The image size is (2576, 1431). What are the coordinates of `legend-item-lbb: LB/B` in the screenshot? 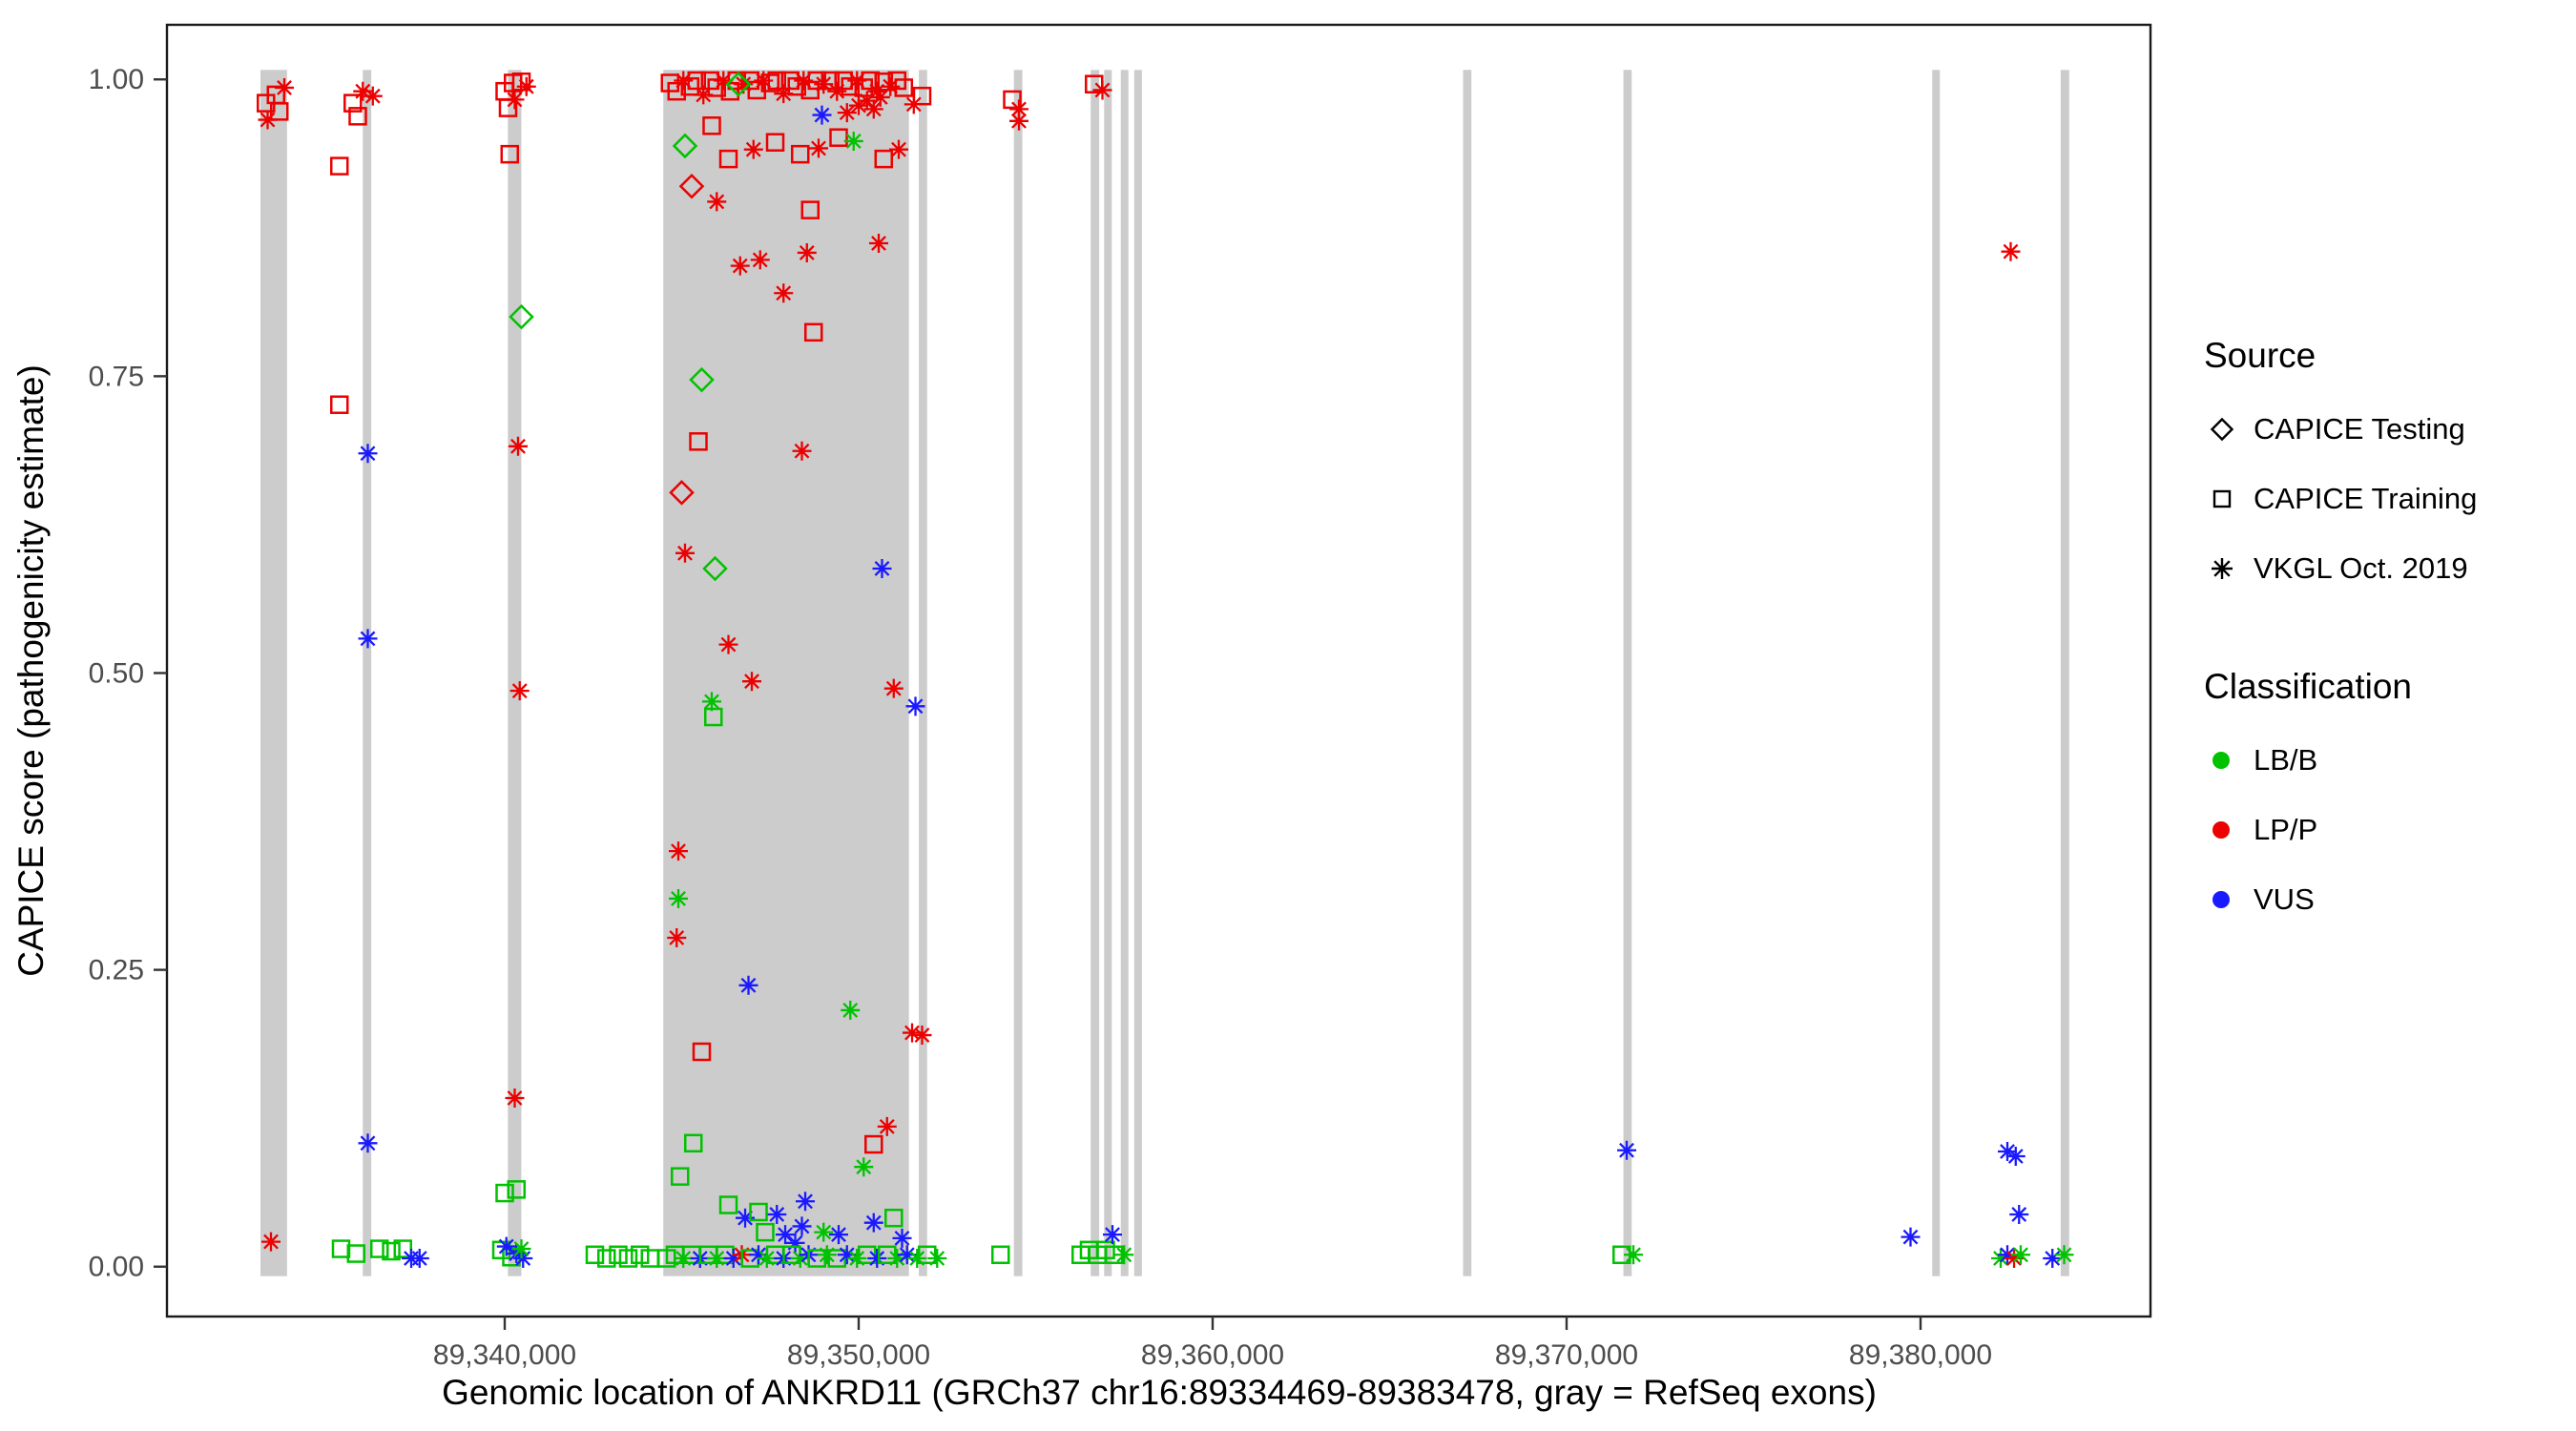 It's located at (2385, 760).